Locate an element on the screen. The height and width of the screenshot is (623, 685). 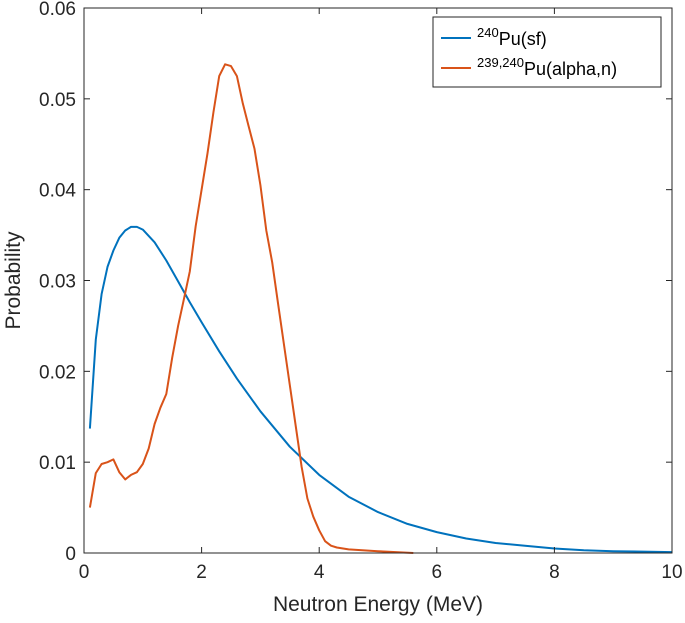
x-tick-label: 8 is located at coordinates (554, 572).